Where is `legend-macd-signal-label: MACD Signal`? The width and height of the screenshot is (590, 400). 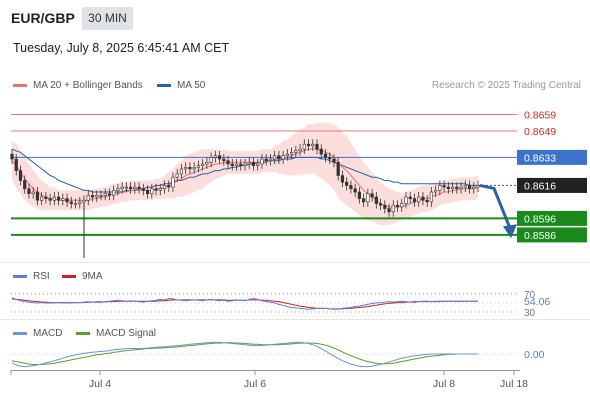 legend-macd-signal-label: MACD Signal is located at coordinates (126, 333).